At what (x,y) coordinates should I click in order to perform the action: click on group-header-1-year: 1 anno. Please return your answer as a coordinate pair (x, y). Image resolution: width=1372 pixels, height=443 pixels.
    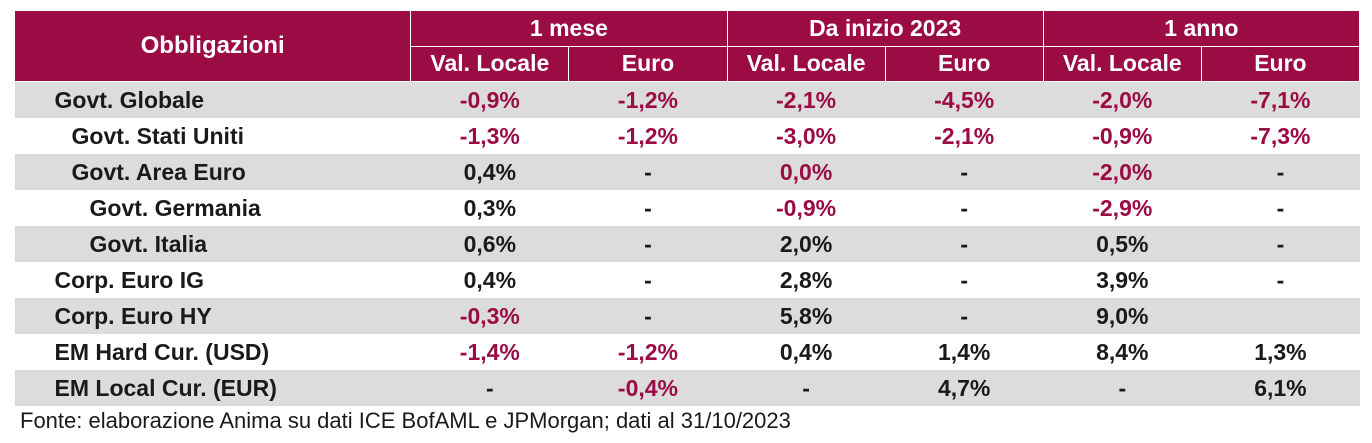
    Looking at the image, I should click on (1201, 28).